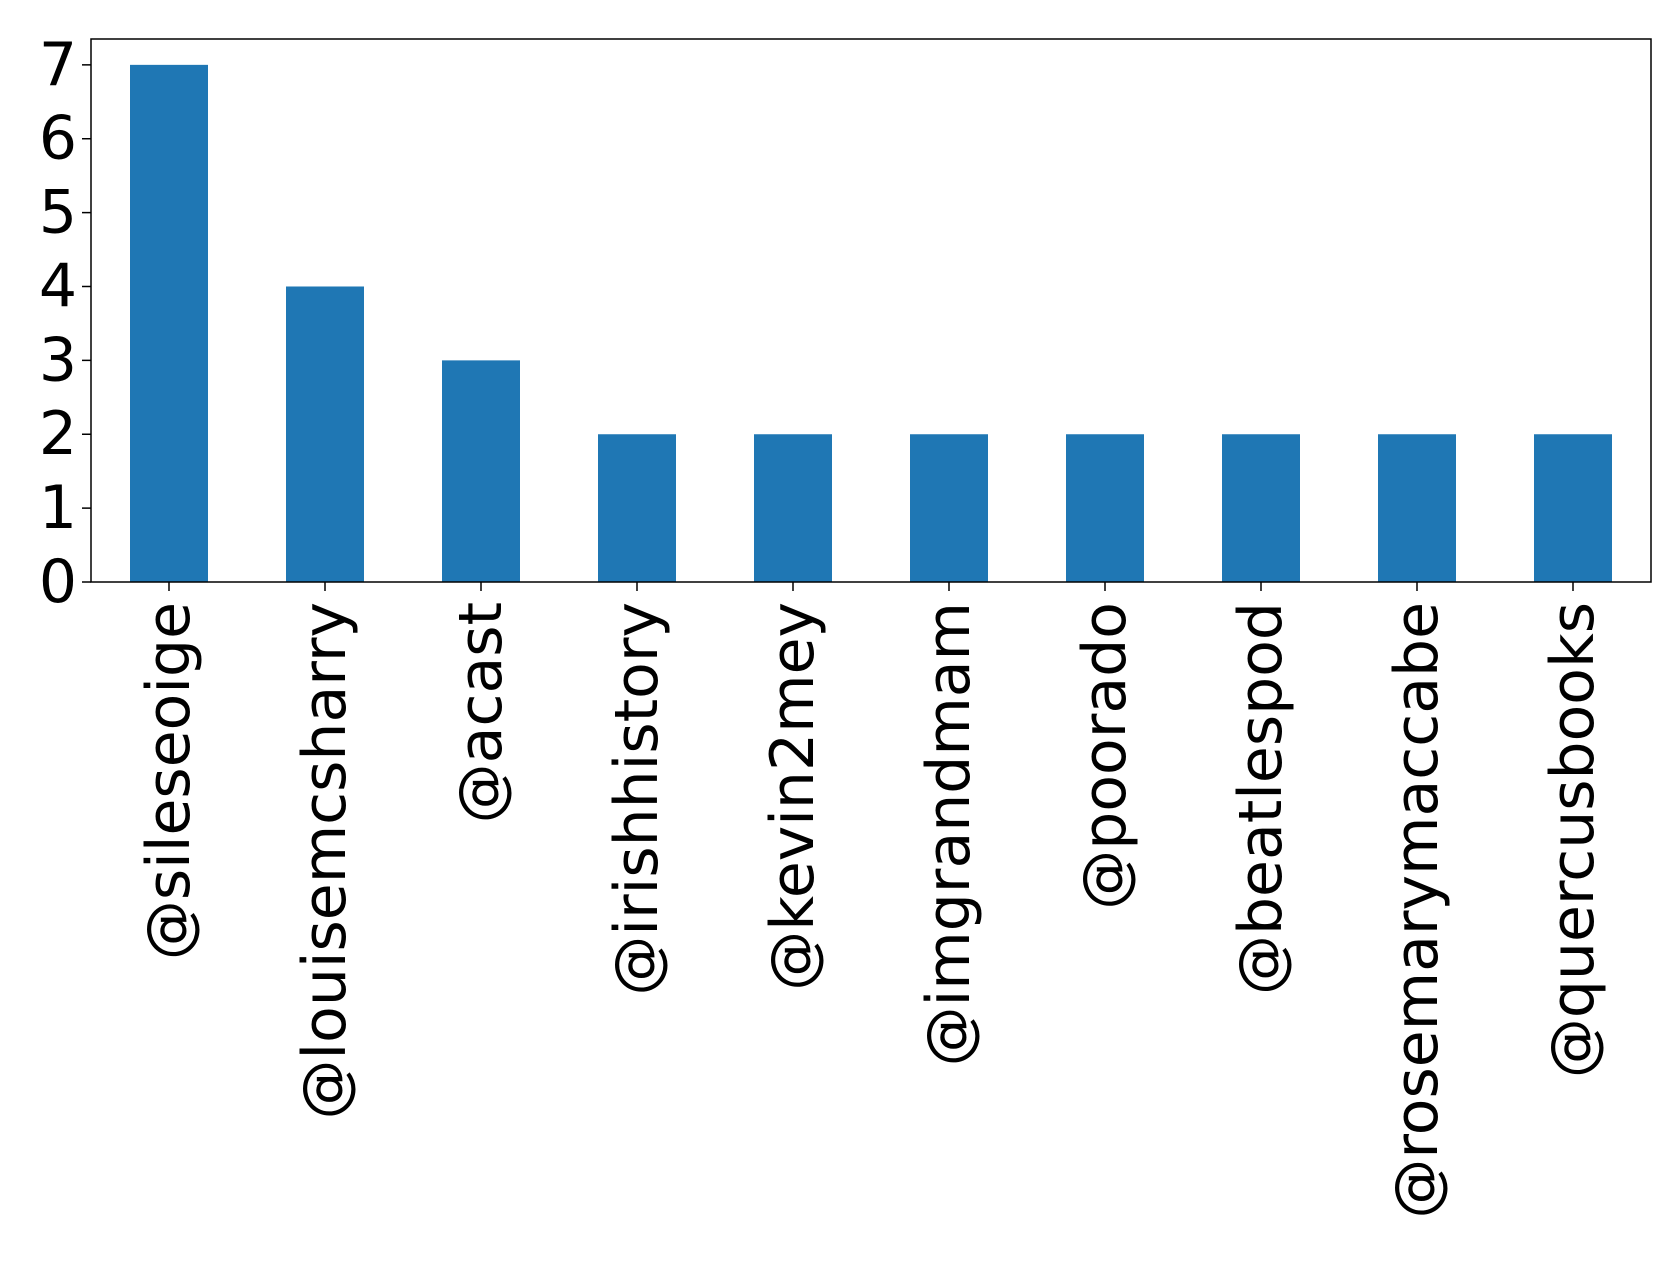  I want to click on y-tick-label: 1, so click(58, 508).